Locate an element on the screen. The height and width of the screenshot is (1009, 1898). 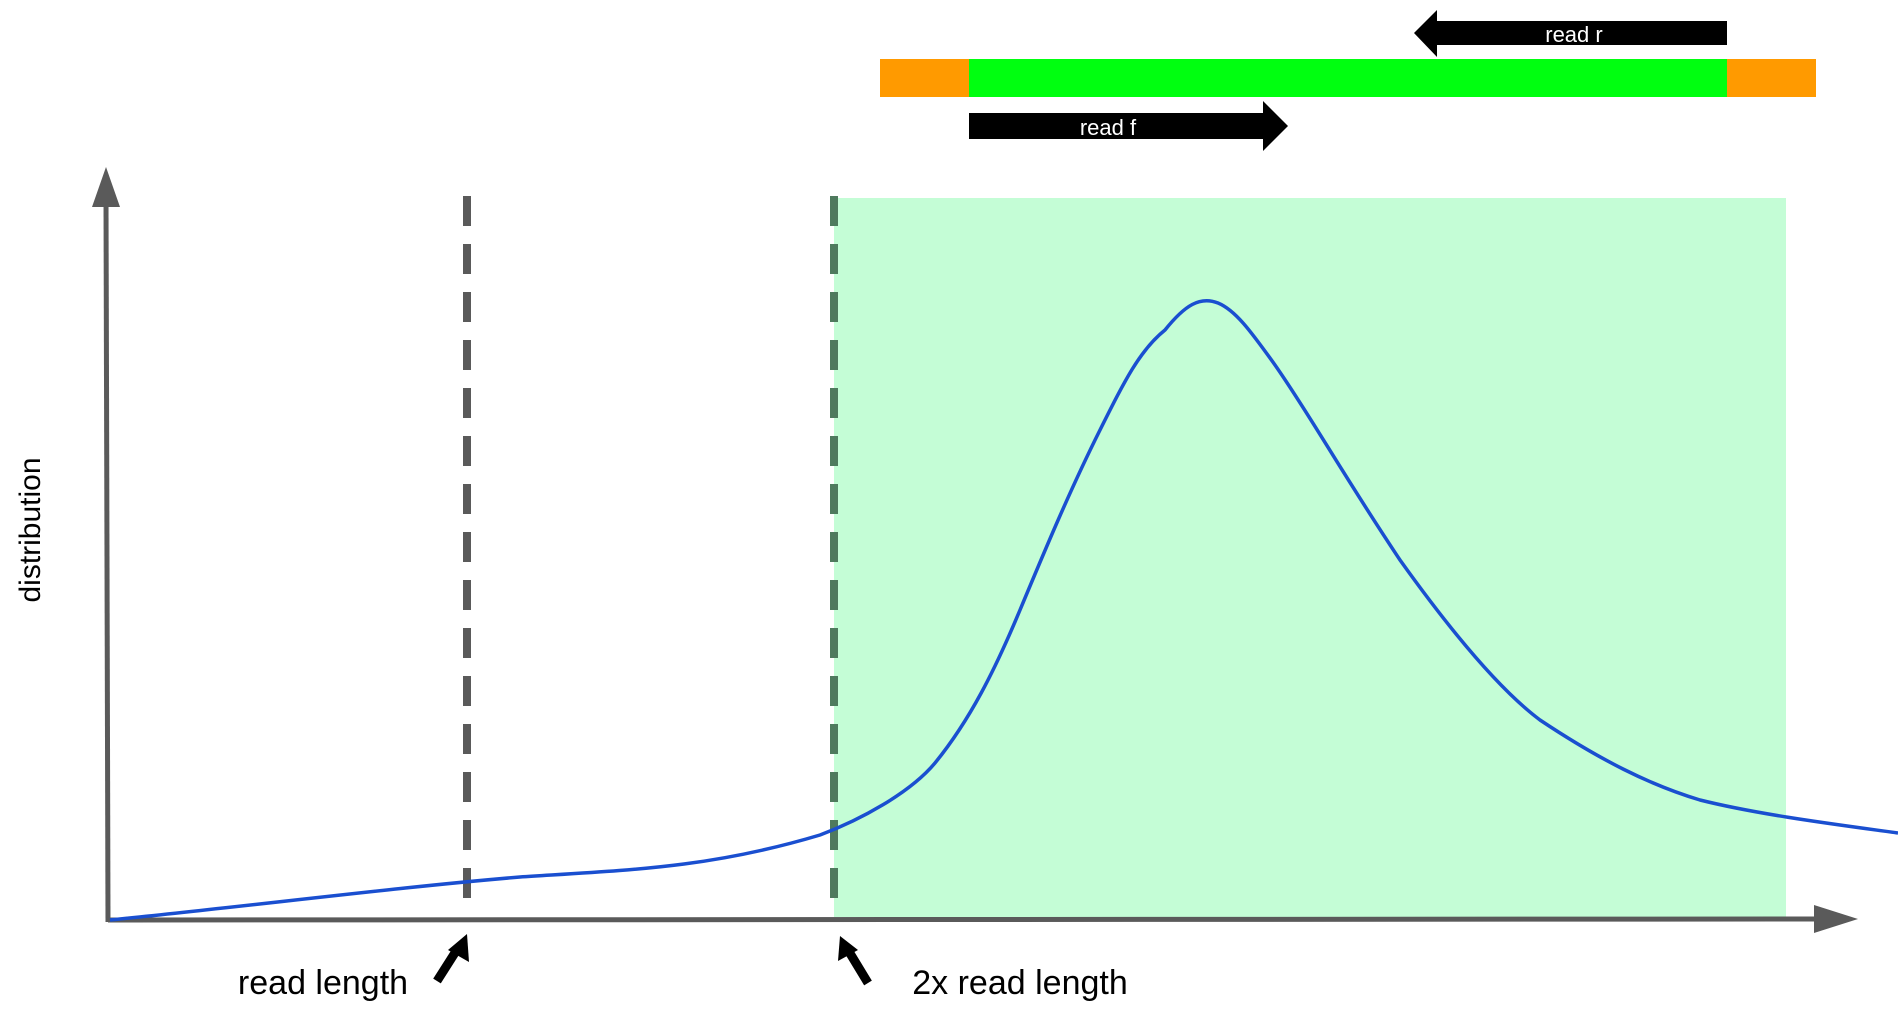
left-adapter is located at coordinates (924, 78).